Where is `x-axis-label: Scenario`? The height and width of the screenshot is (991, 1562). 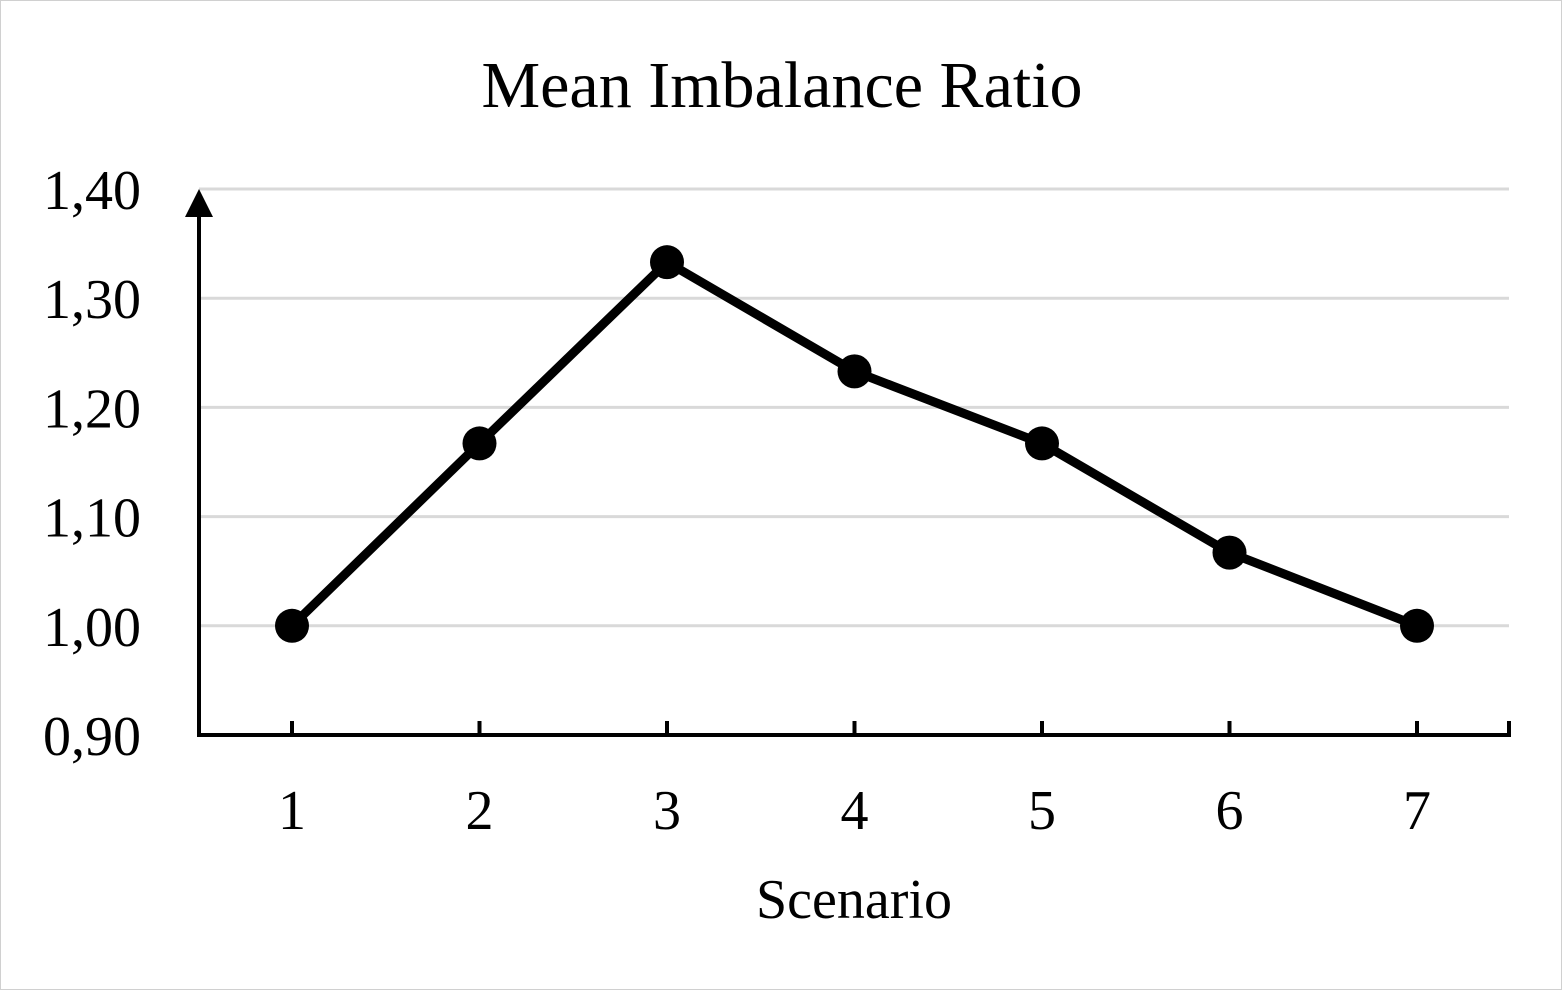
x-axis-label: Scenario is located at coordinates (854, 900).